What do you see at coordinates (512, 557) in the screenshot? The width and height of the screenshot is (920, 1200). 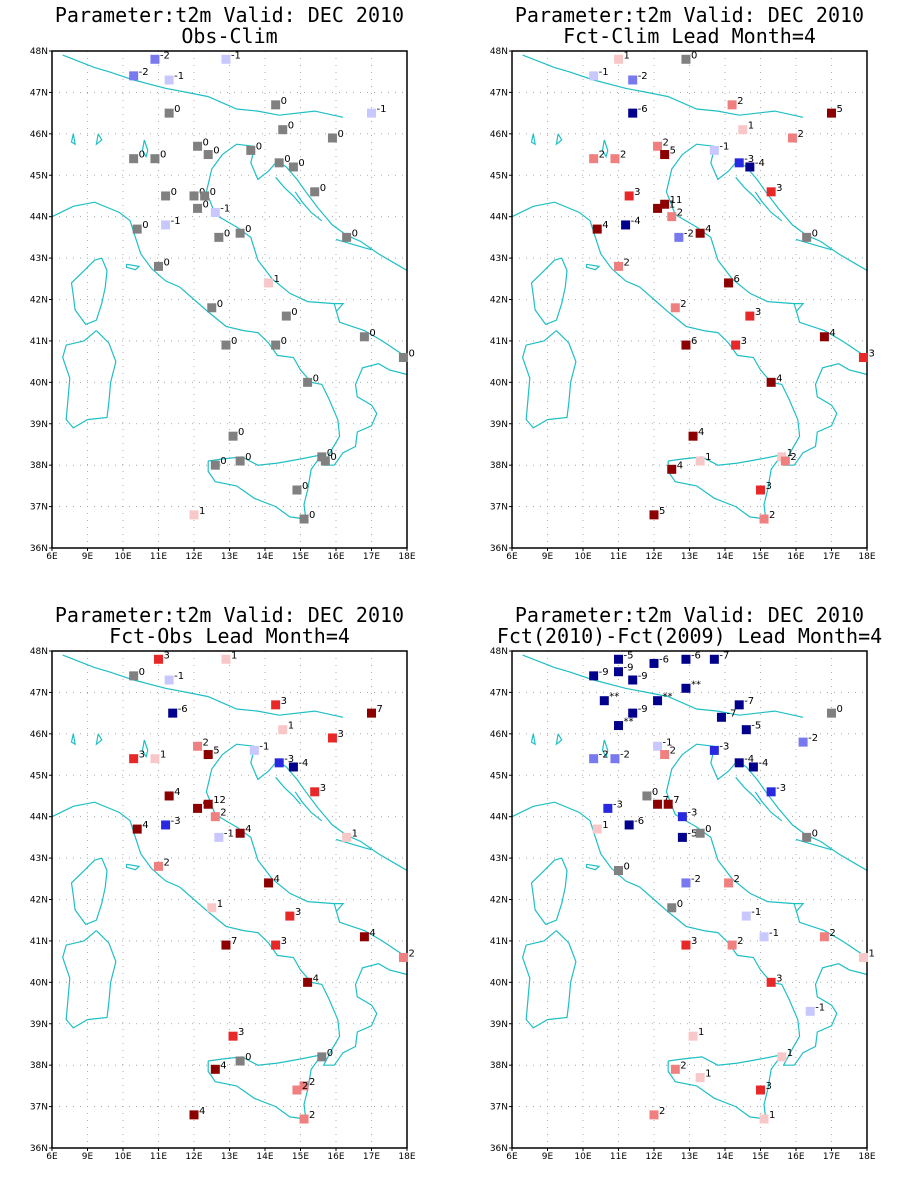 I see `x-tick-label: 6E` at bounding box center [512, 557].